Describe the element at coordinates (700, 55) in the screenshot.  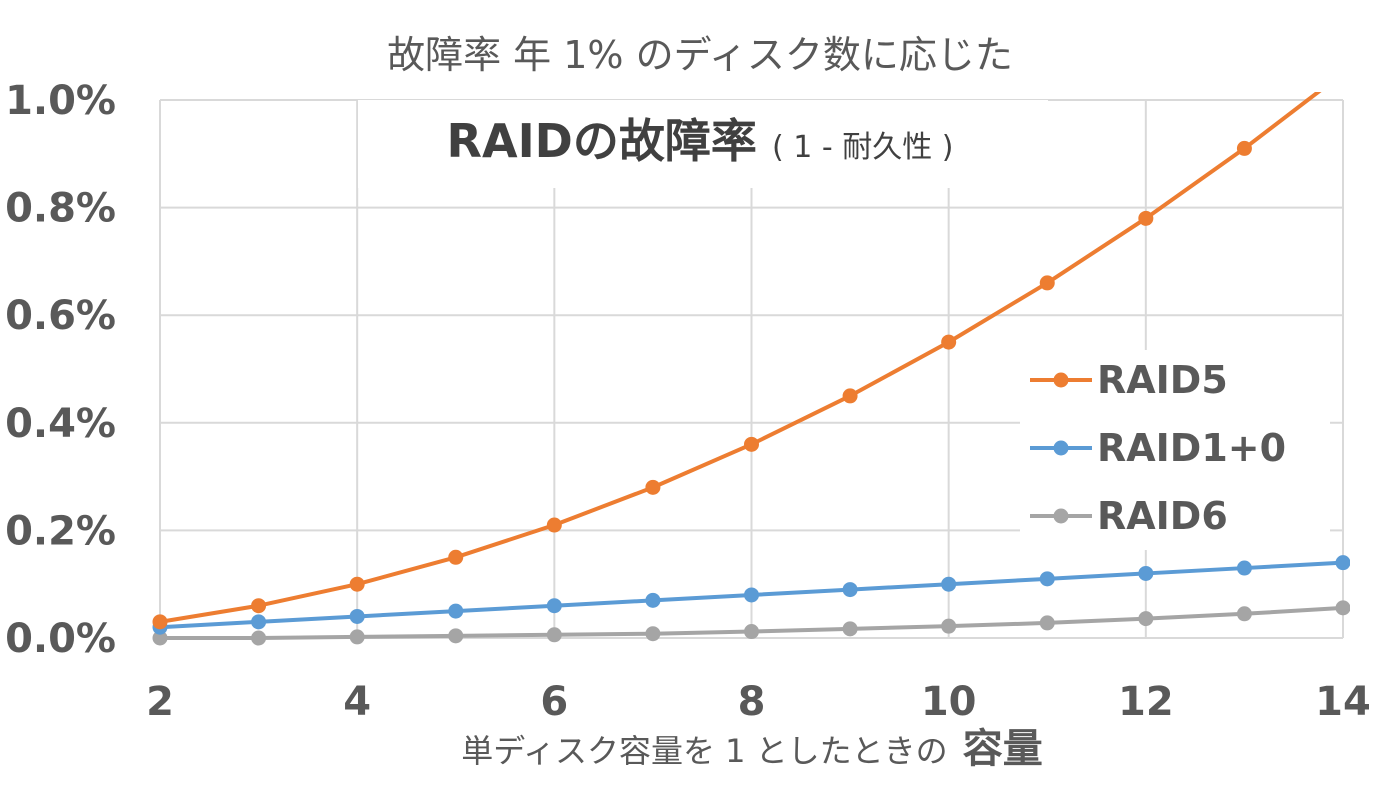
I see `chart-subtitle: 故障率 年 1% のディスク数に応じた` at that location.